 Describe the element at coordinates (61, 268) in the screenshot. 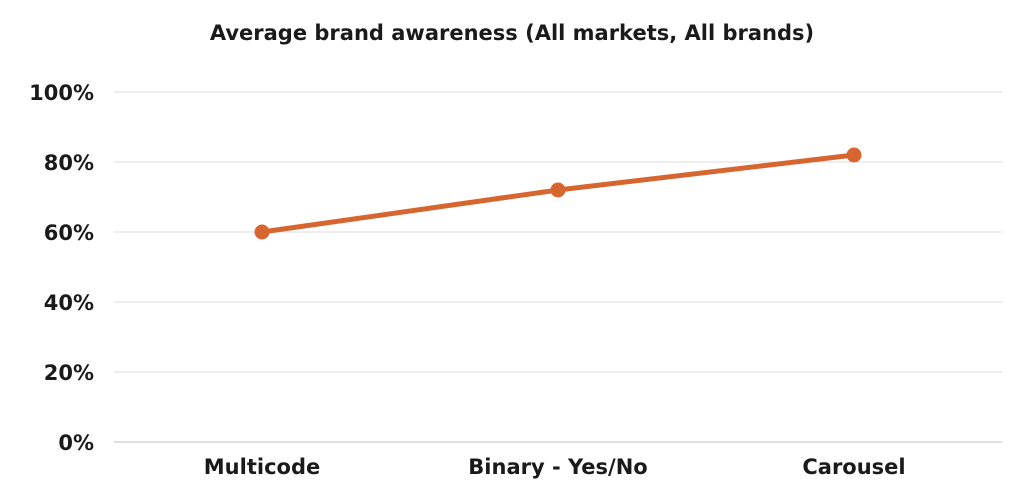

I see `y-axis-ticks: 0% 20% 40% 60% 80% 100%` at that location.